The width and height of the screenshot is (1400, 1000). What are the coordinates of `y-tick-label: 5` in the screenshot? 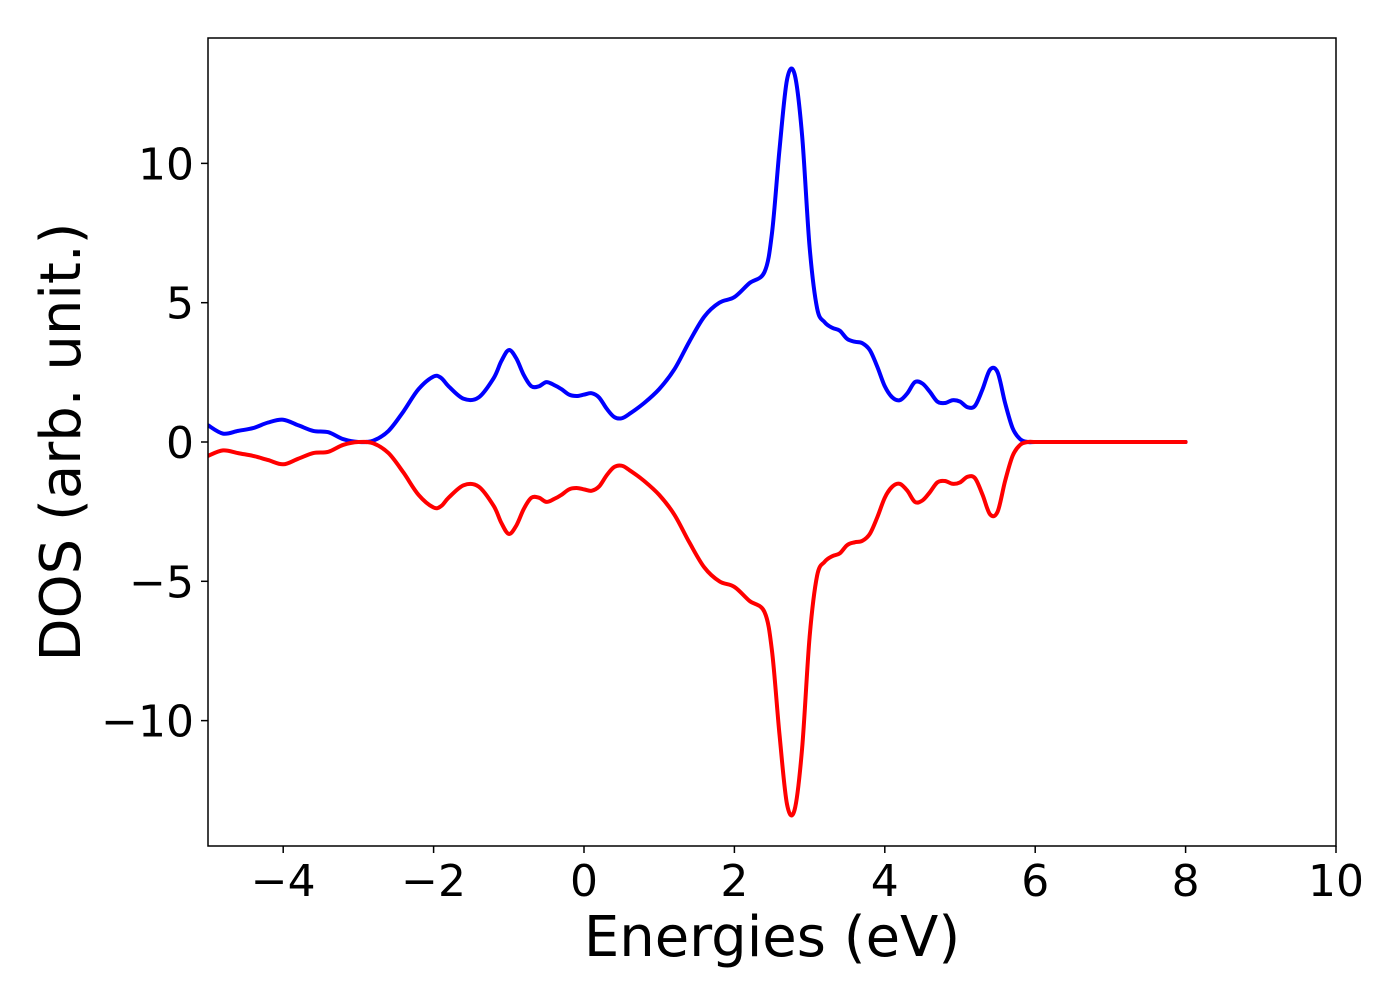 It's located at (180, 304).